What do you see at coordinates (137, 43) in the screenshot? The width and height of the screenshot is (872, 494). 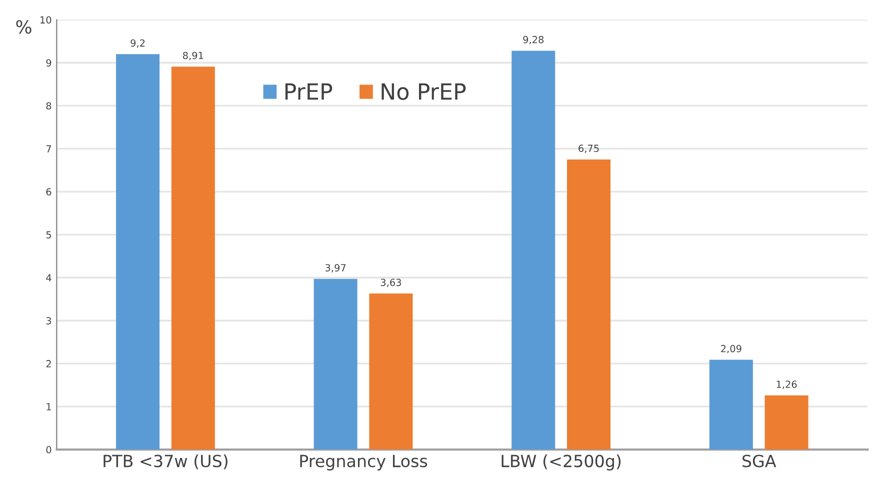 I see `data-label: 9,2` at bounding box center [137, 43].